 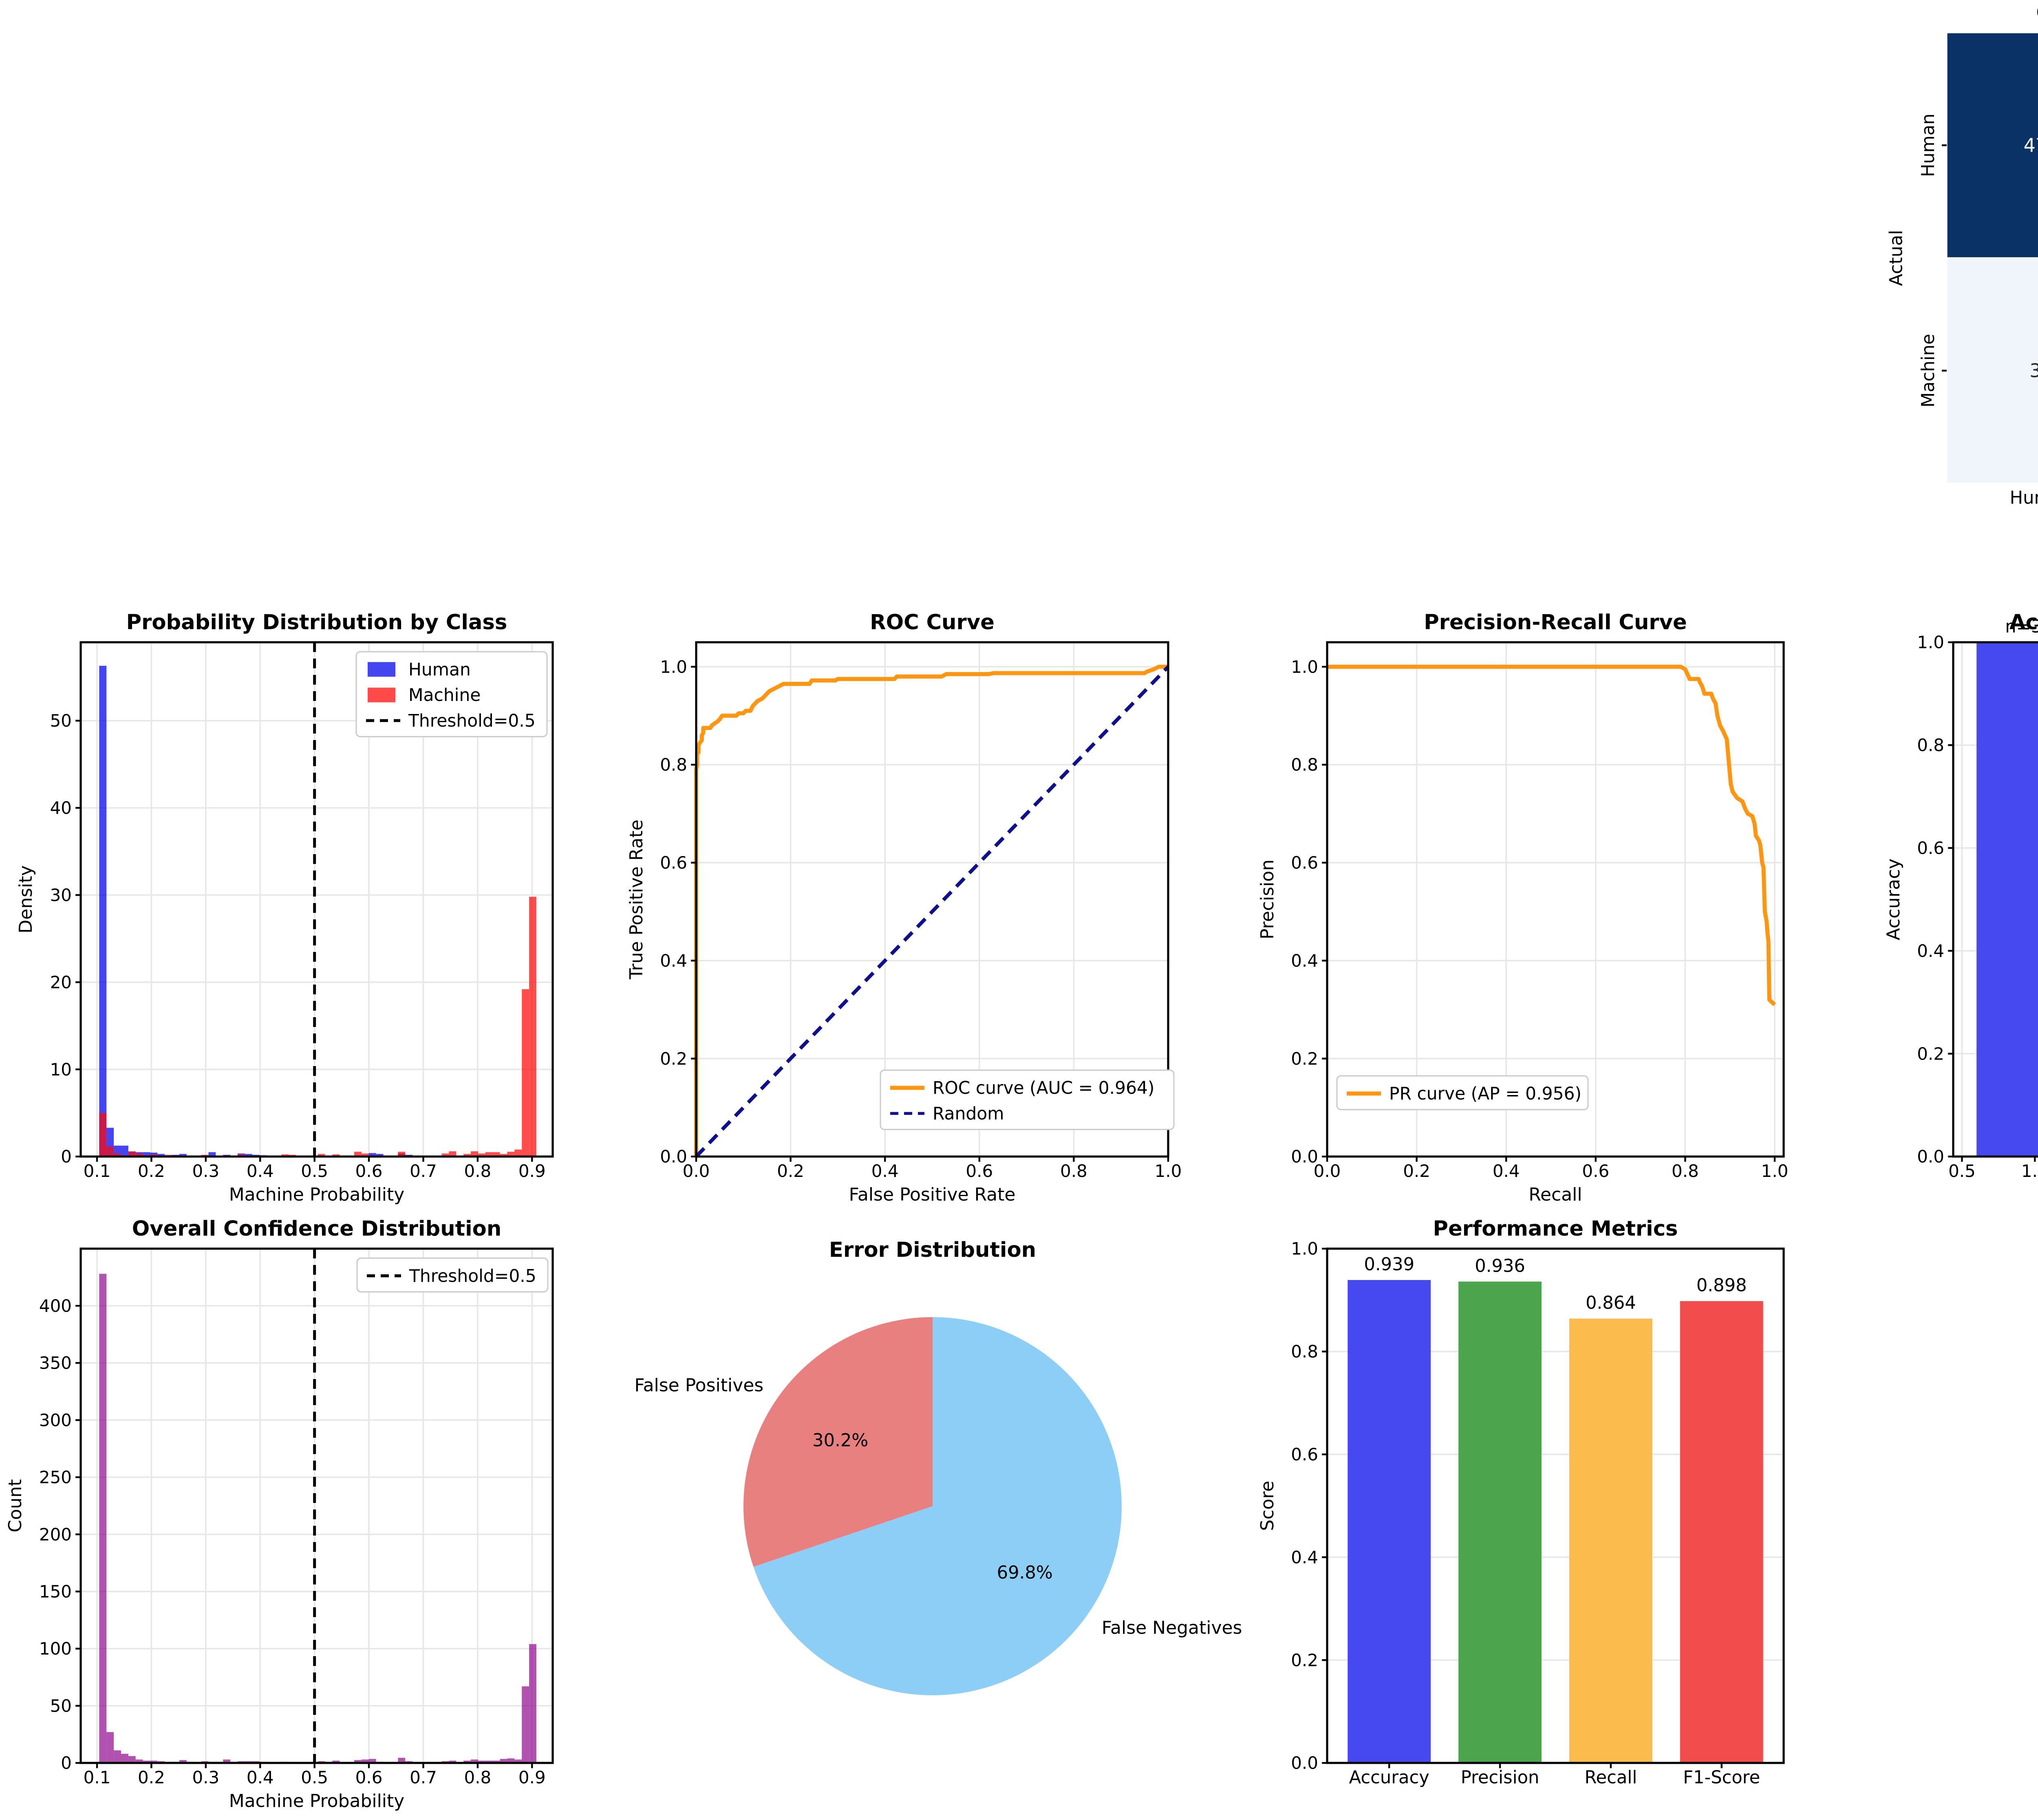 What do you see at coordinates (317, 1027) in the screenshot?
I see `machine-histogram-series` at bounding box center [317, 1027].